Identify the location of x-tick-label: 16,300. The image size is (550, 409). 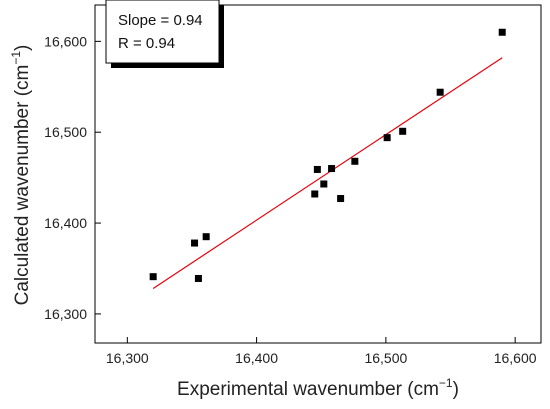
(127, 358).